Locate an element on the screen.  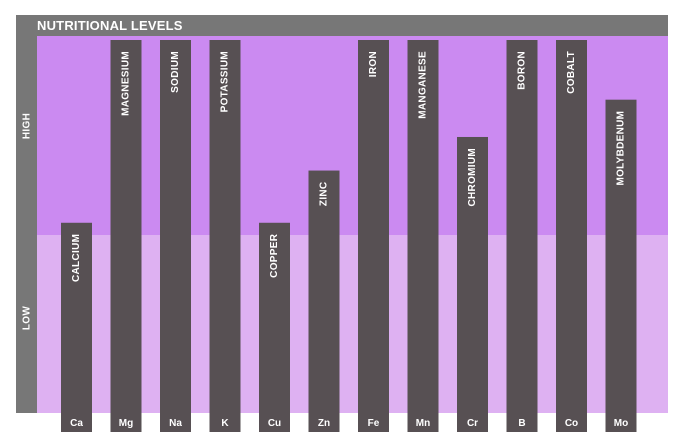
bar-label-mn: MANGANESE is located at coordinates (423, 85).